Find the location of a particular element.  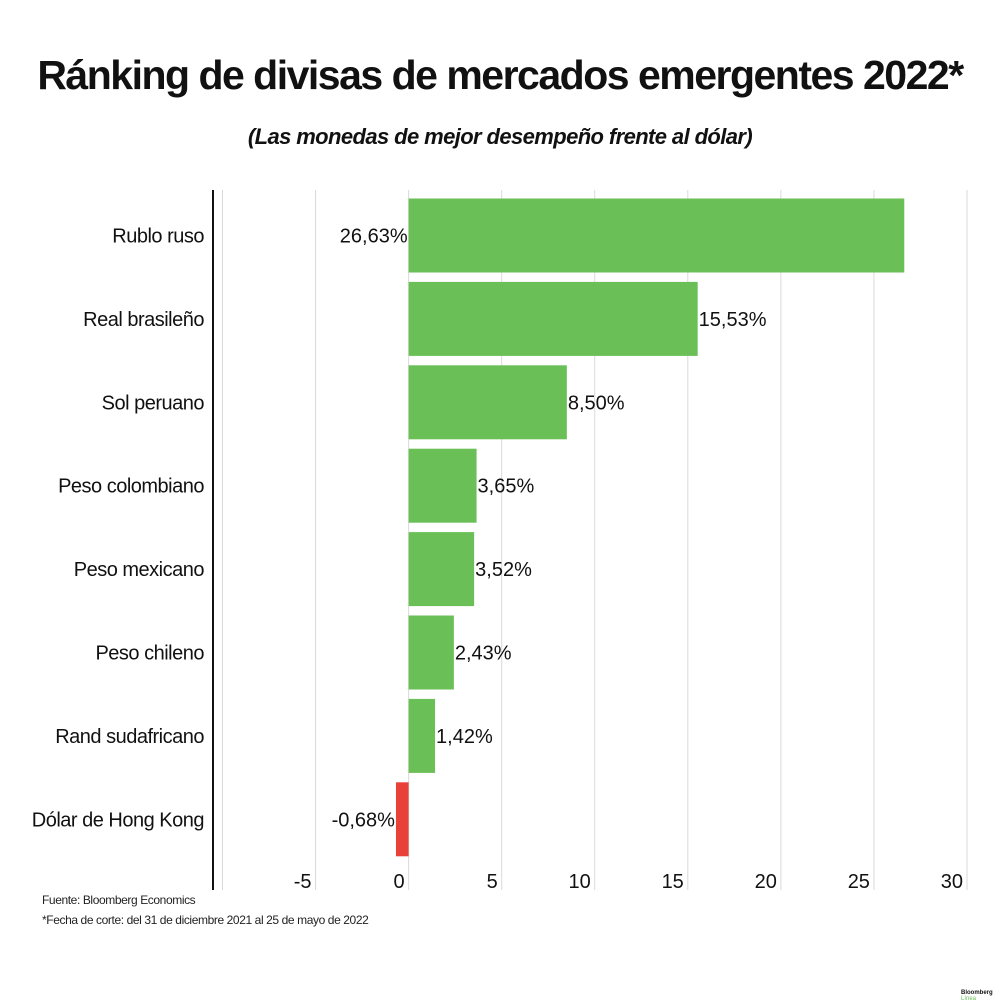

data-label: -0,68% is located at coordinates (364, 820).